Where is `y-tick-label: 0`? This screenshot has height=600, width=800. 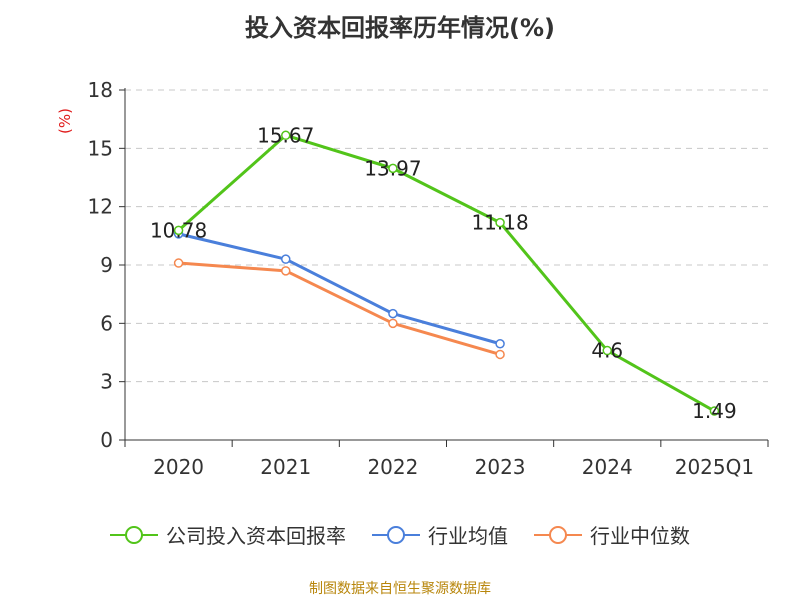 y-tick-label: 0 is located at coordinates (106, 440).